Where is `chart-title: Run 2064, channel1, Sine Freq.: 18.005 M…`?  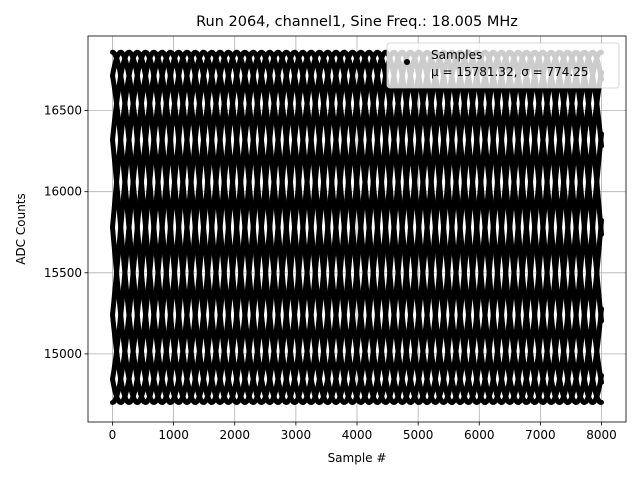
chart-title: Run 2064, channel1, Sine Freq.: 18.005 M… is located at coordinates (357, 22).